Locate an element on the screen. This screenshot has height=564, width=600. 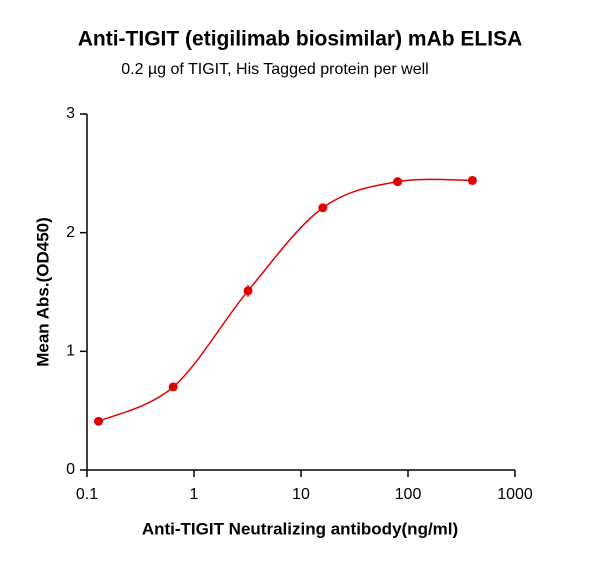
x-tick-label: 100 is located at coordinates (408, 494).